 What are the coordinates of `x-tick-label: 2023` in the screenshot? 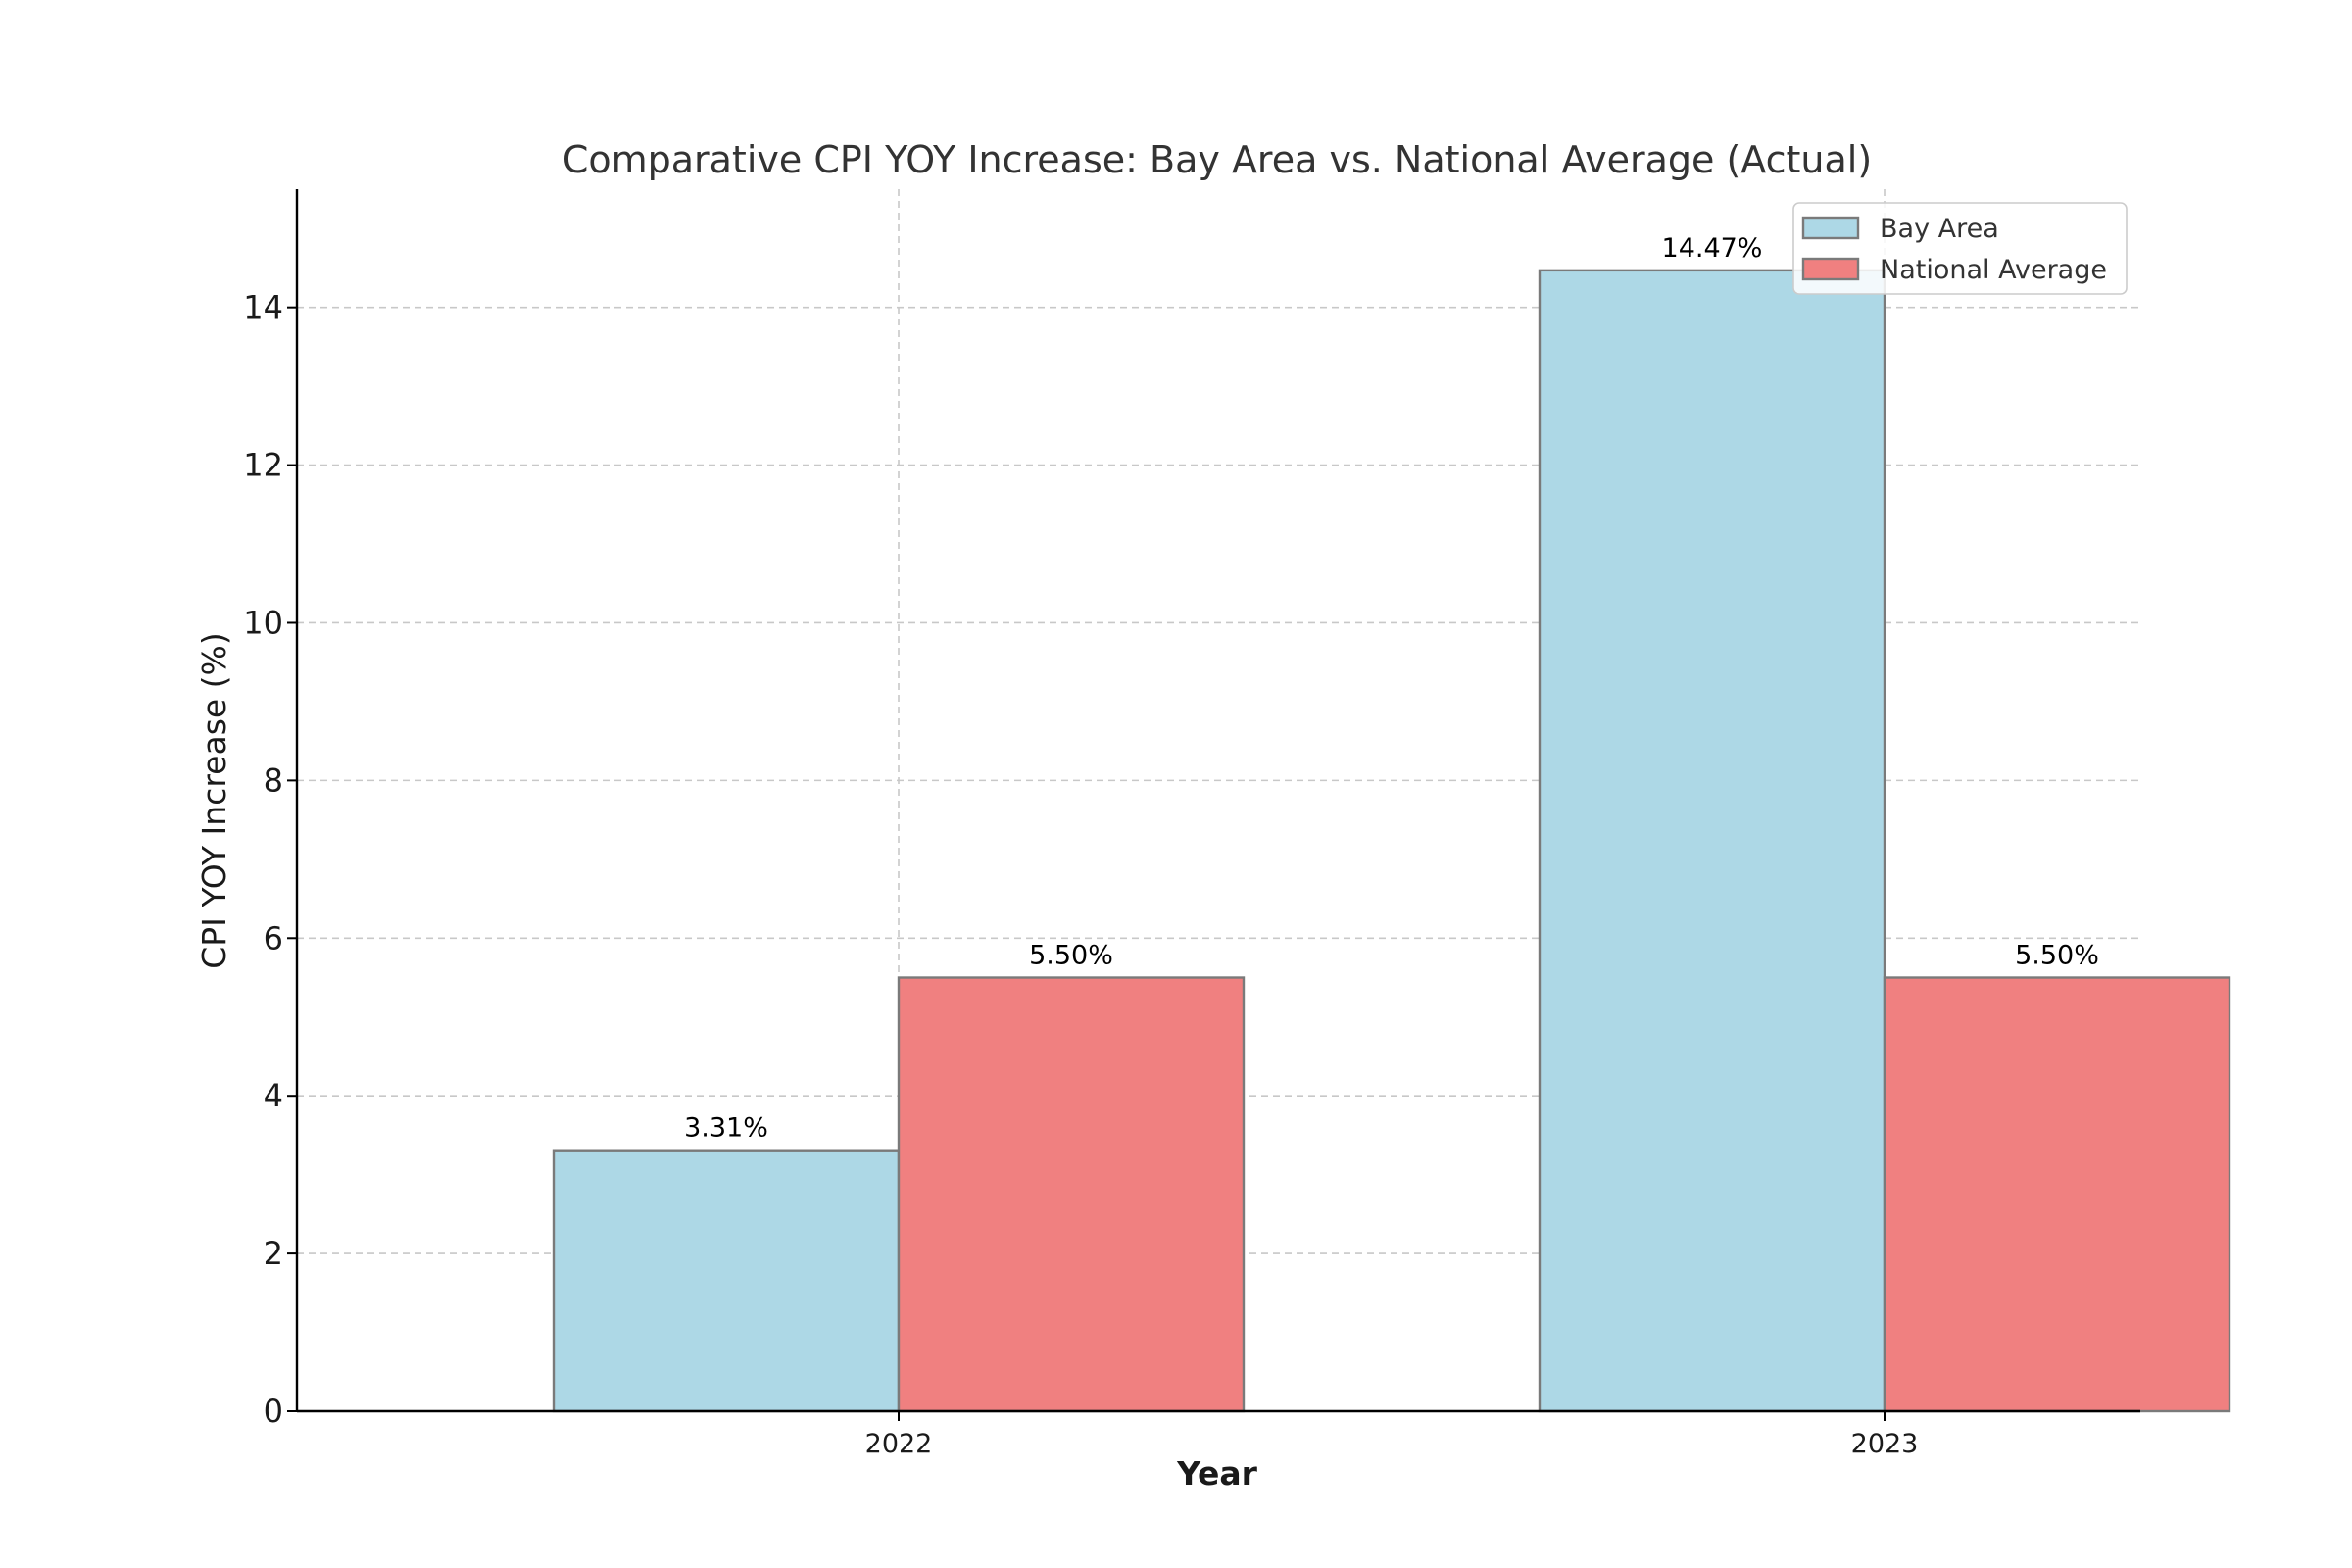 It's located at (1885, 1444).